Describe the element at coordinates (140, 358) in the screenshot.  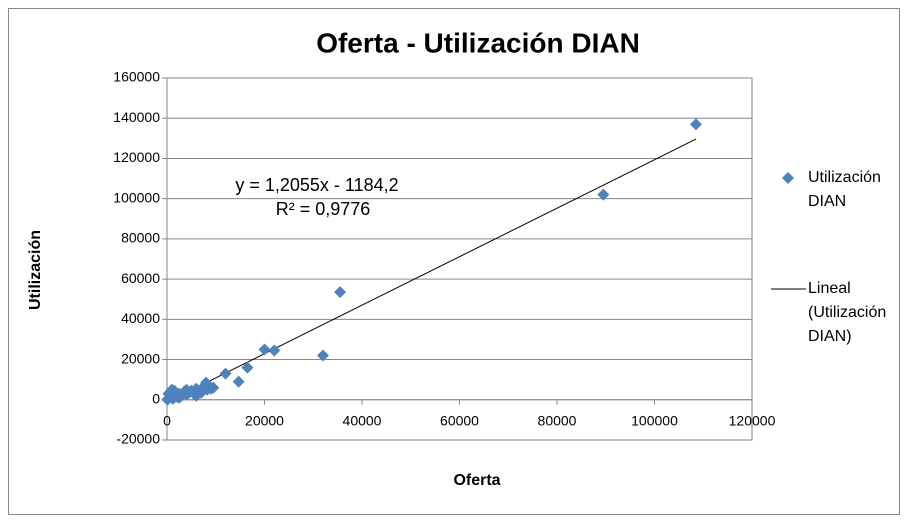
I see `y-tick-label: 20000` at that location.